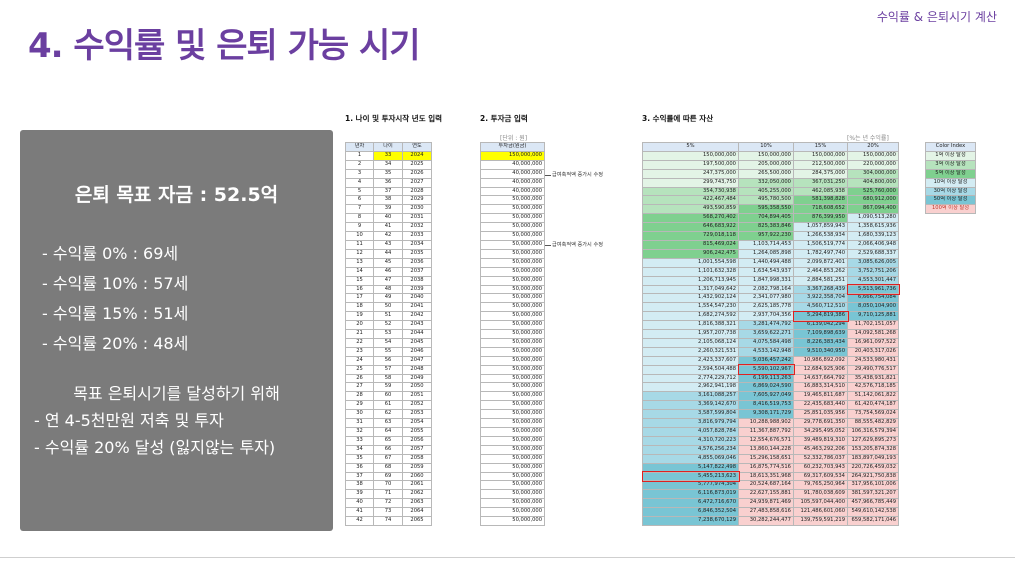 This screenshot has width=1015, height=572. I want to click on asset-cell: 15,296,158,651, so click(766, 458).